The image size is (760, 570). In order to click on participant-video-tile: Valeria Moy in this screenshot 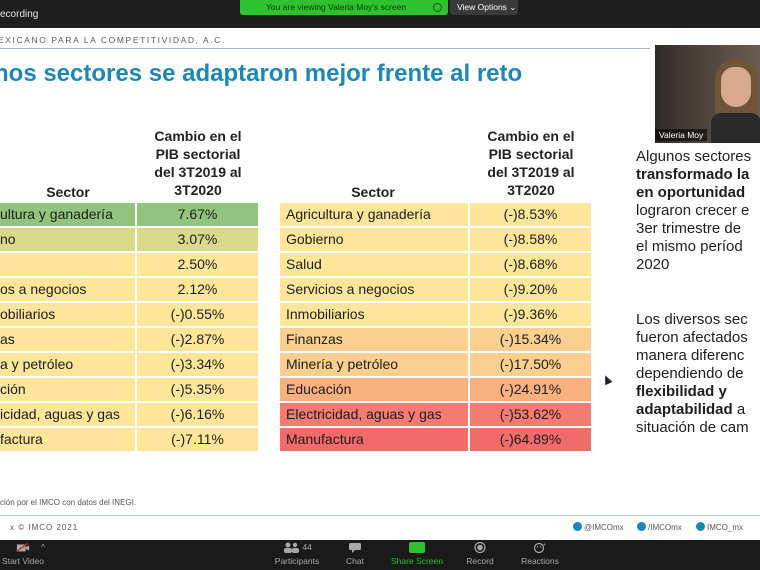, I will do `click(707, 94)`.